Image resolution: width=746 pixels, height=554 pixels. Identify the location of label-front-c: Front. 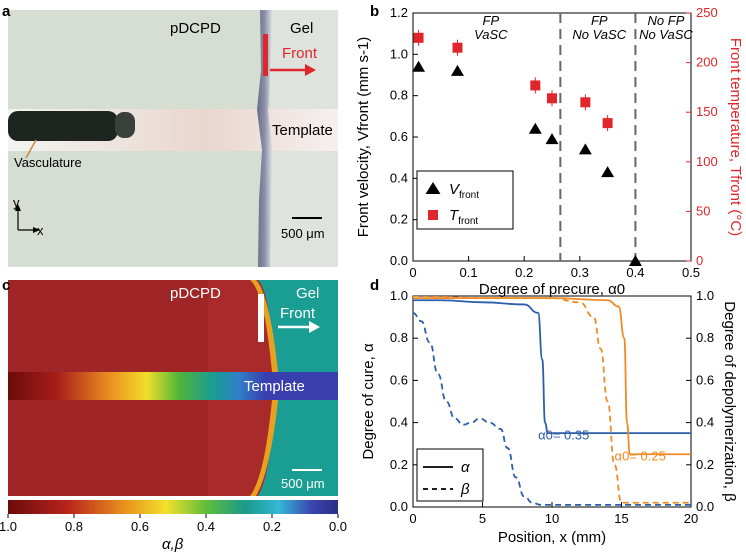
(298, 313).